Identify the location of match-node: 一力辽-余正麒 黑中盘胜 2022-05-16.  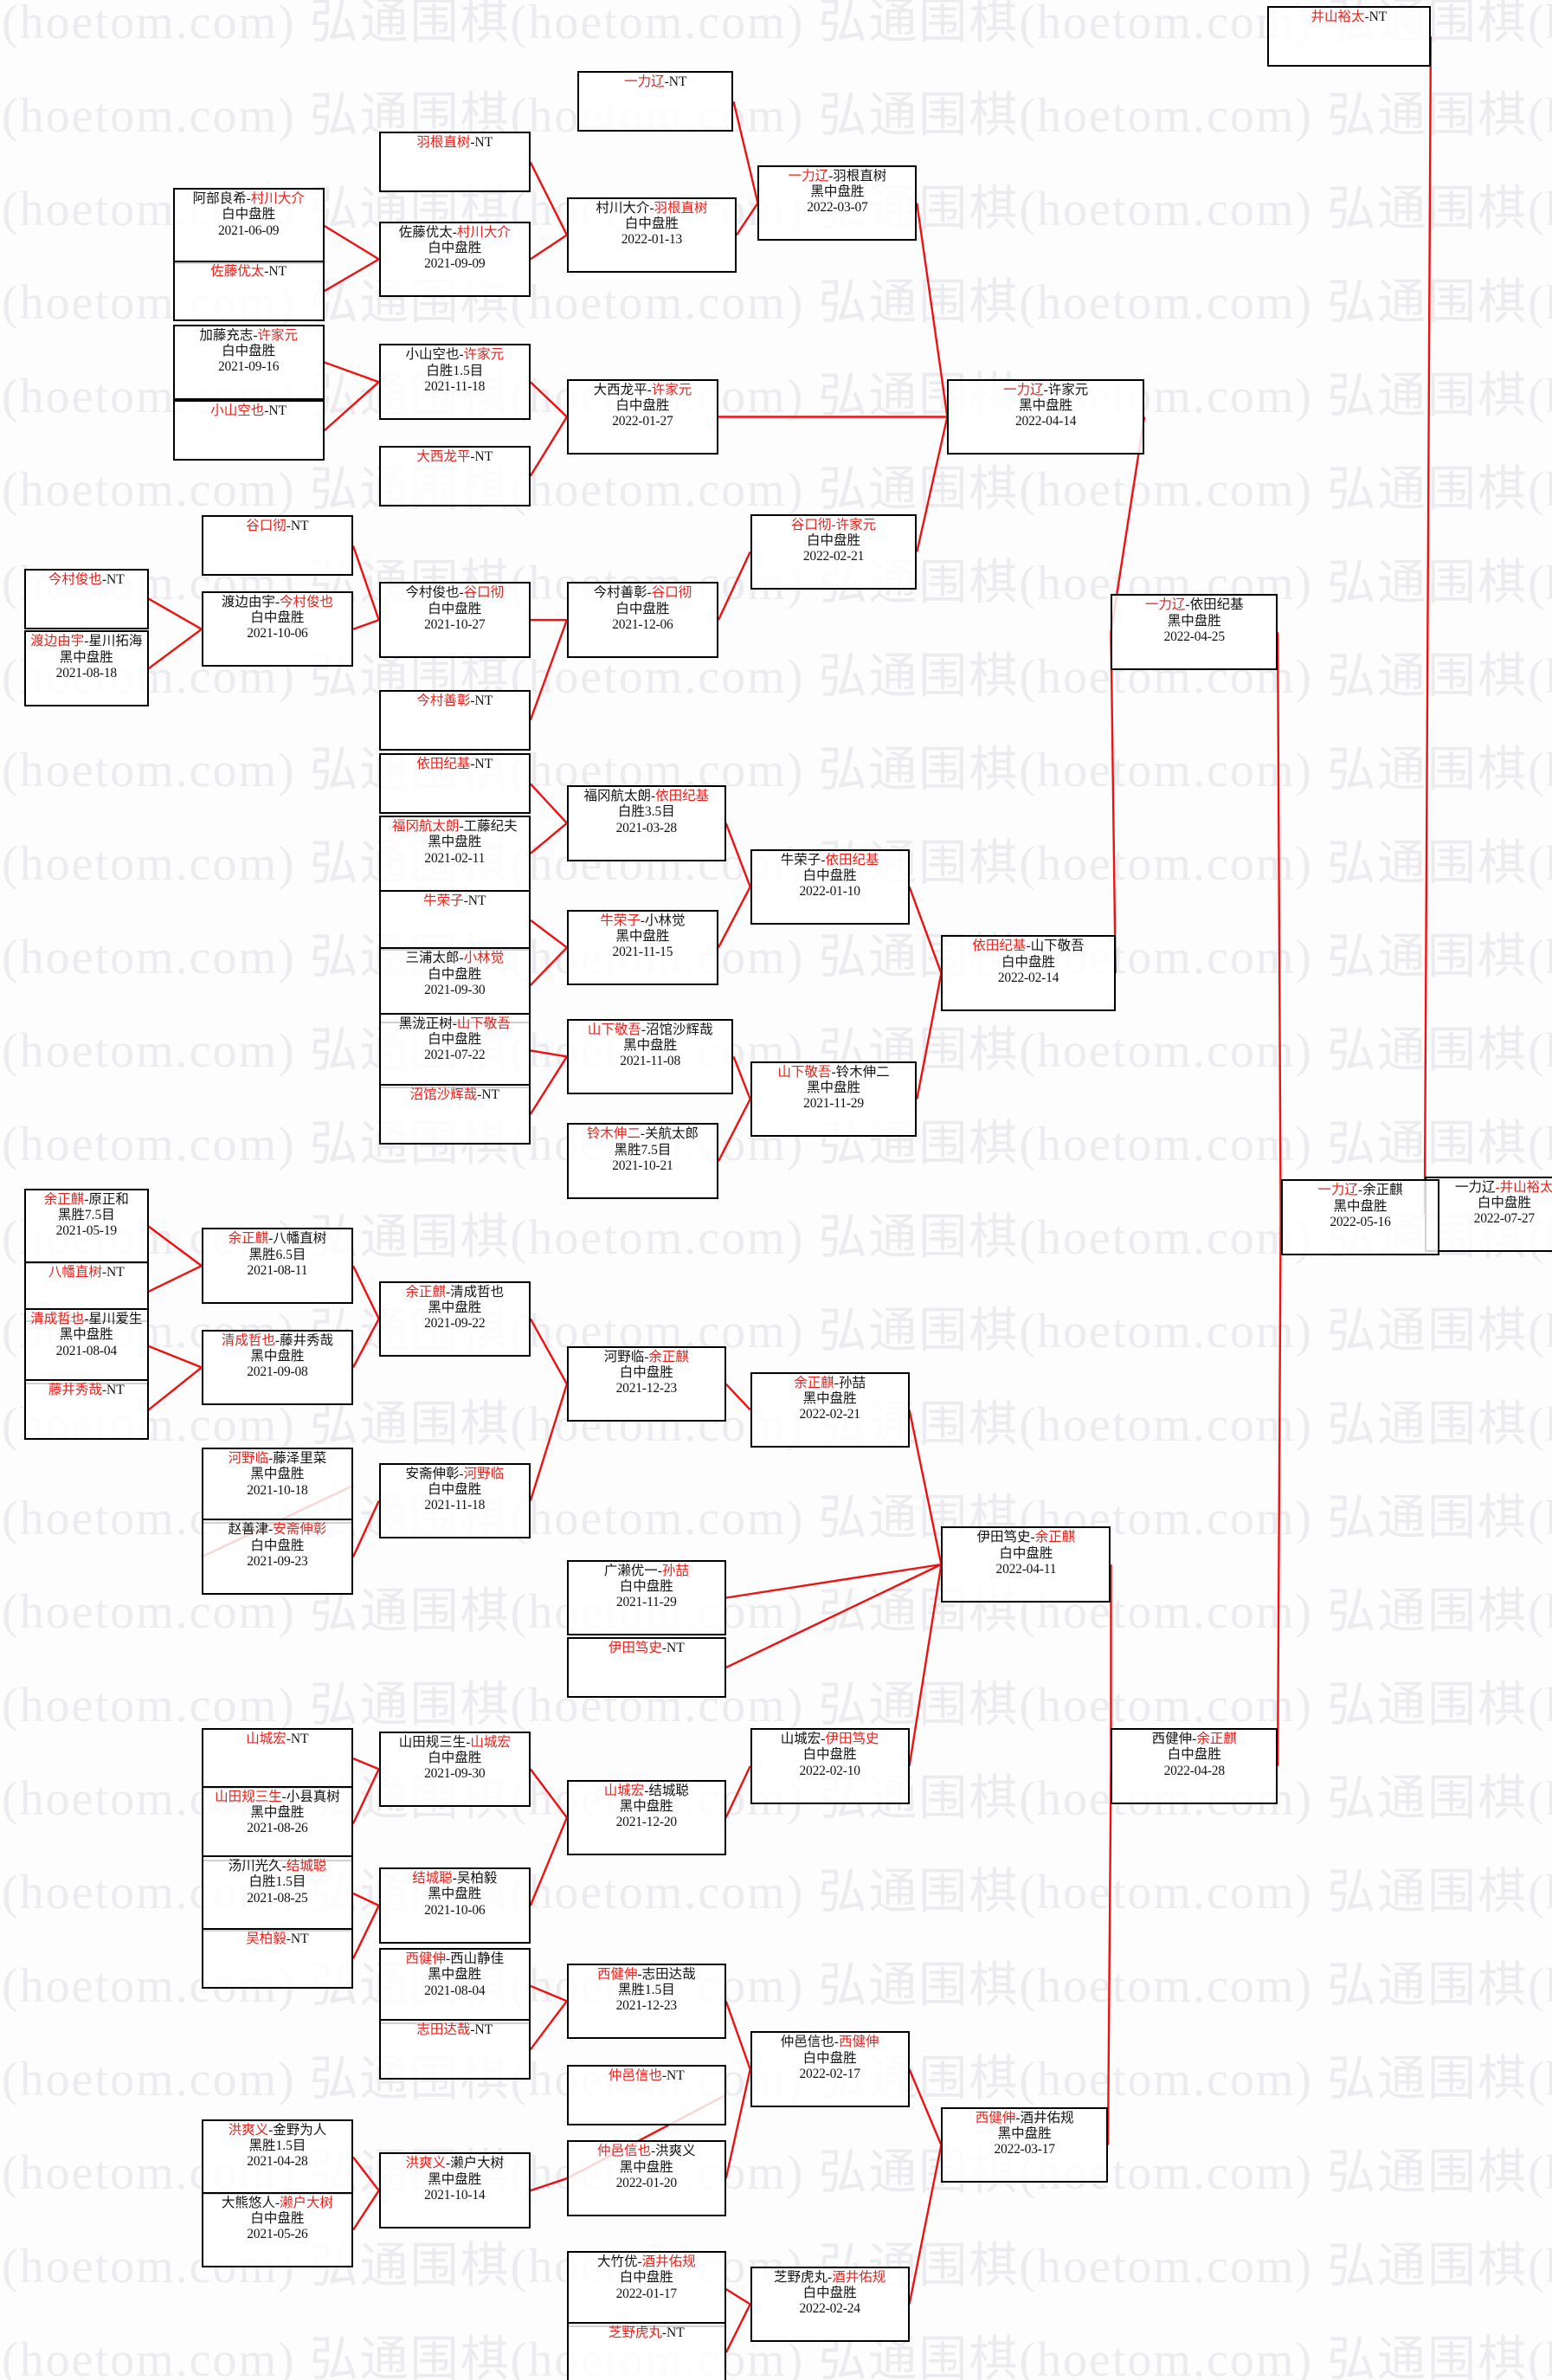
(1360, 1217).